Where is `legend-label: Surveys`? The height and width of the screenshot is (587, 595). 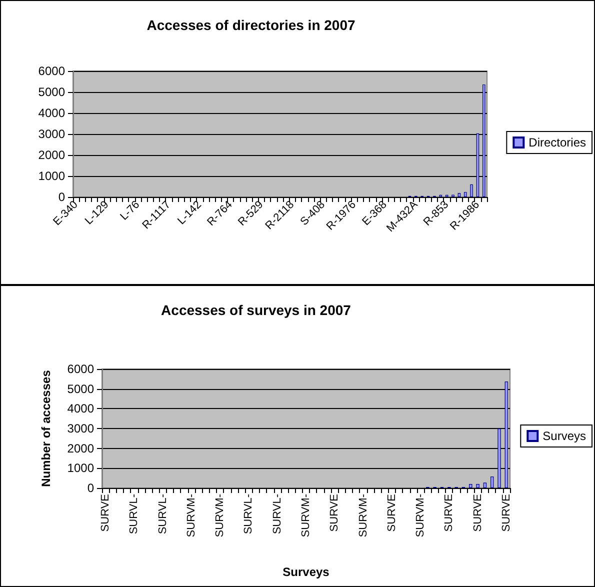
legend-label: Surveys is located at coordinates (564, 436).